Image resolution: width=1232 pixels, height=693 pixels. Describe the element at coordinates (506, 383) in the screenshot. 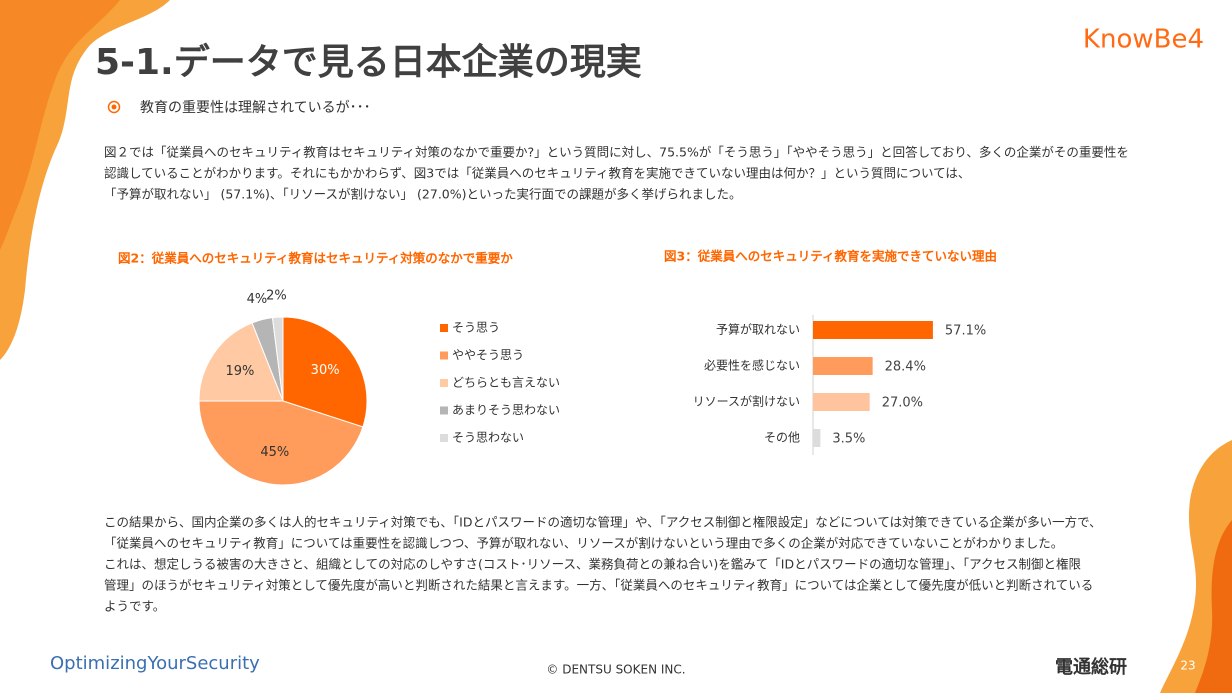

I see `legend-label: どちらとも言えない` at that location.